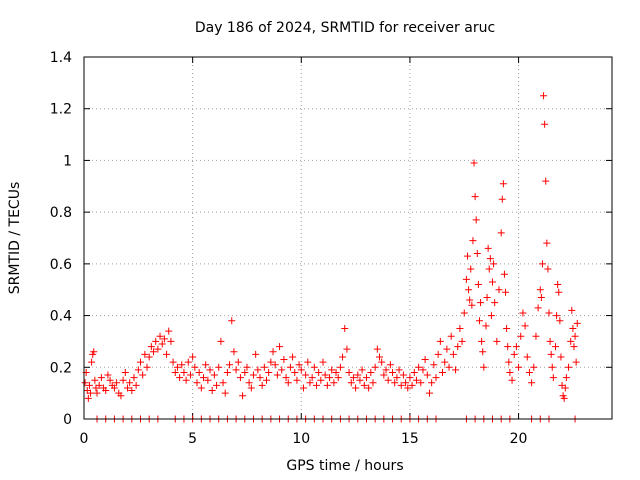 Image resolution: width=640 pixels, height=480 pixels. Describe the element at coordinates (61, 317) in the screenshot. I see `y-tick-label: 0.4` at that location.